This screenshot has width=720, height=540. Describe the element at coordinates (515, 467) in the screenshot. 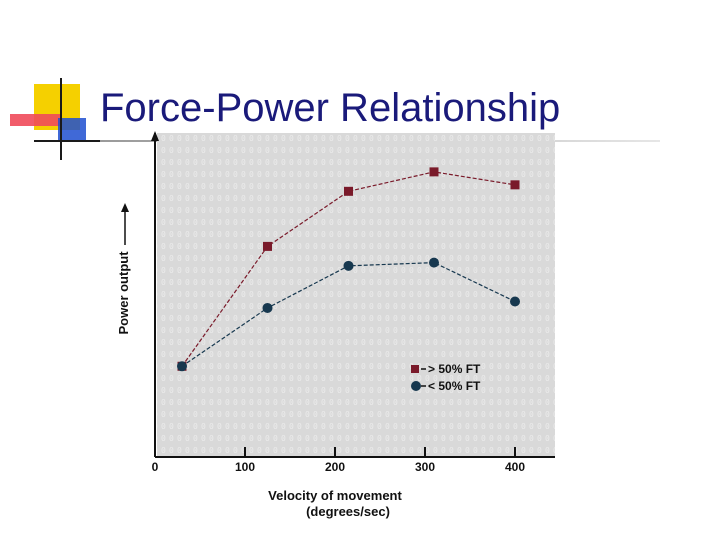

I see `x-tick-label-400: 400` at that location.